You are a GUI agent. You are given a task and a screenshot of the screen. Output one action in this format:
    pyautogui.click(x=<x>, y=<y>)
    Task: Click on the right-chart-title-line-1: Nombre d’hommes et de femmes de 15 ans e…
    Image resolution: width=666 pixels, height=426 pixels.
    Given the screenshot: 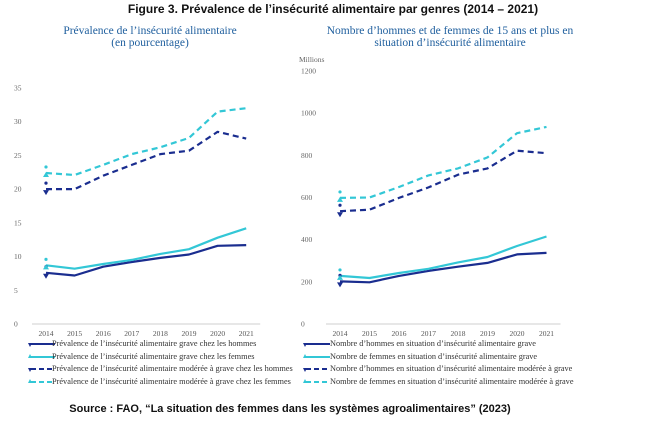 What is the action you would take?
    pyautogui.click(x=450, y=31)
    